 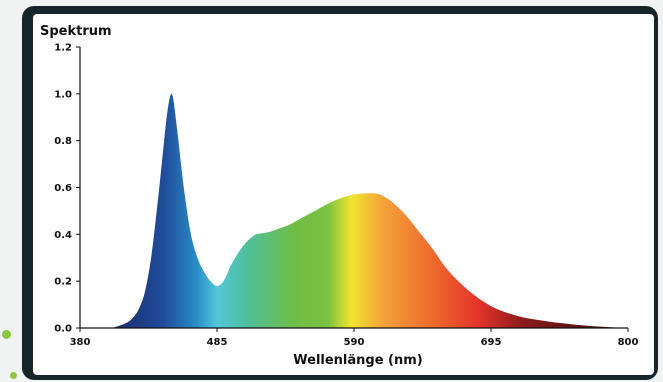 I want to click on chart-title: Spektrum, so click(x=76, y=31).